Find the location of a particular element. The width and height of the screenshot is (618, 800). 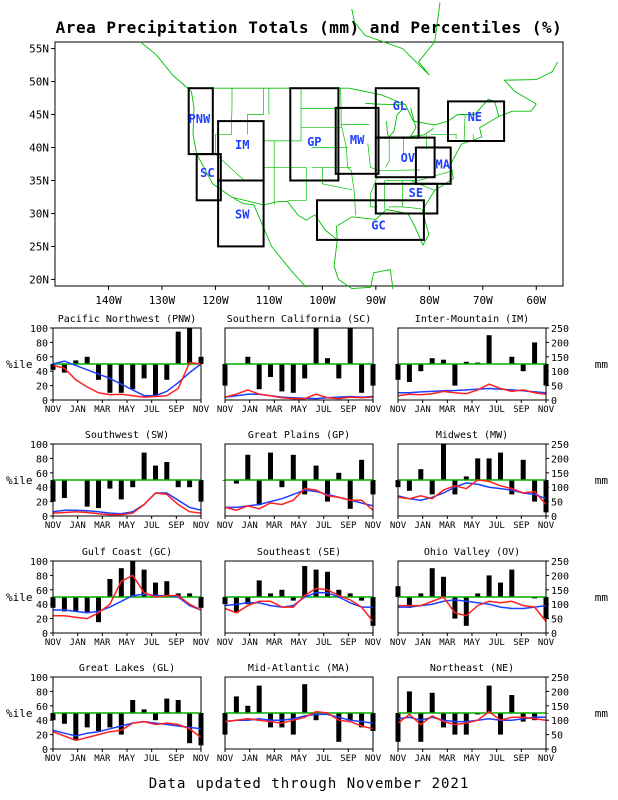

region-label-mw: MW is located at coordinates (357, 140).